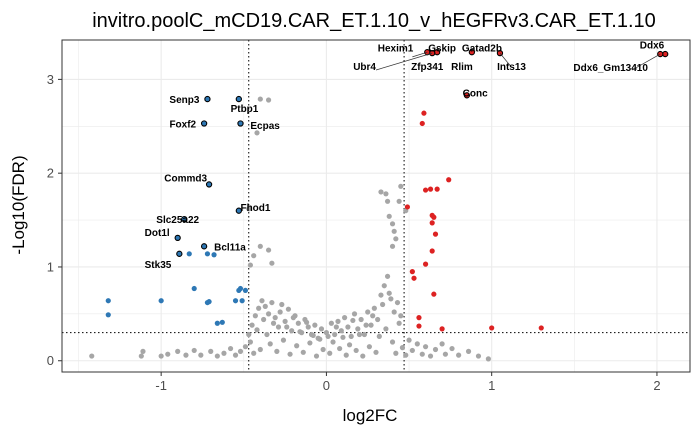 The height and width of the screenshot is (432, 700). What do you see at coordinates (610, 68) in the screenshot?
I see `gene-label: Ddx6_Gm13410` at bounding box center [610, 68].